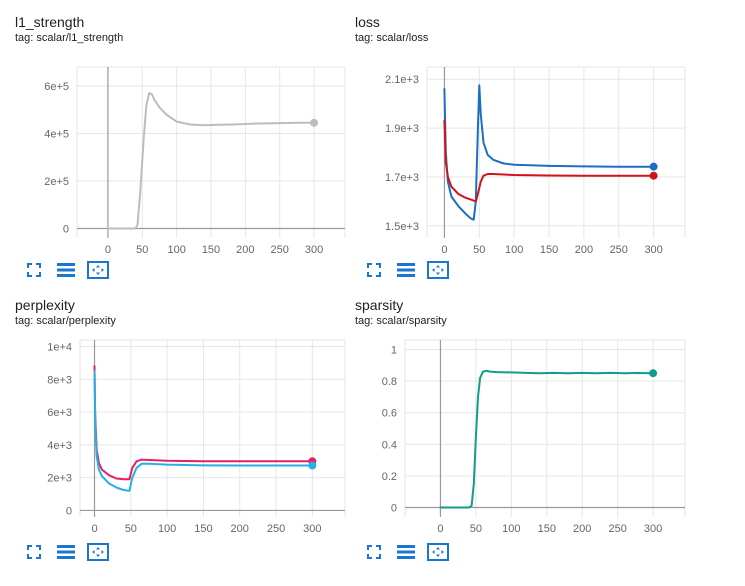 The height and width of the screenshot is (586, 745). What do you see at coordinates (402, 80) in the screenshot?
I see `y-tick-label: 2.1e+3` at bounding box center [402, 80].